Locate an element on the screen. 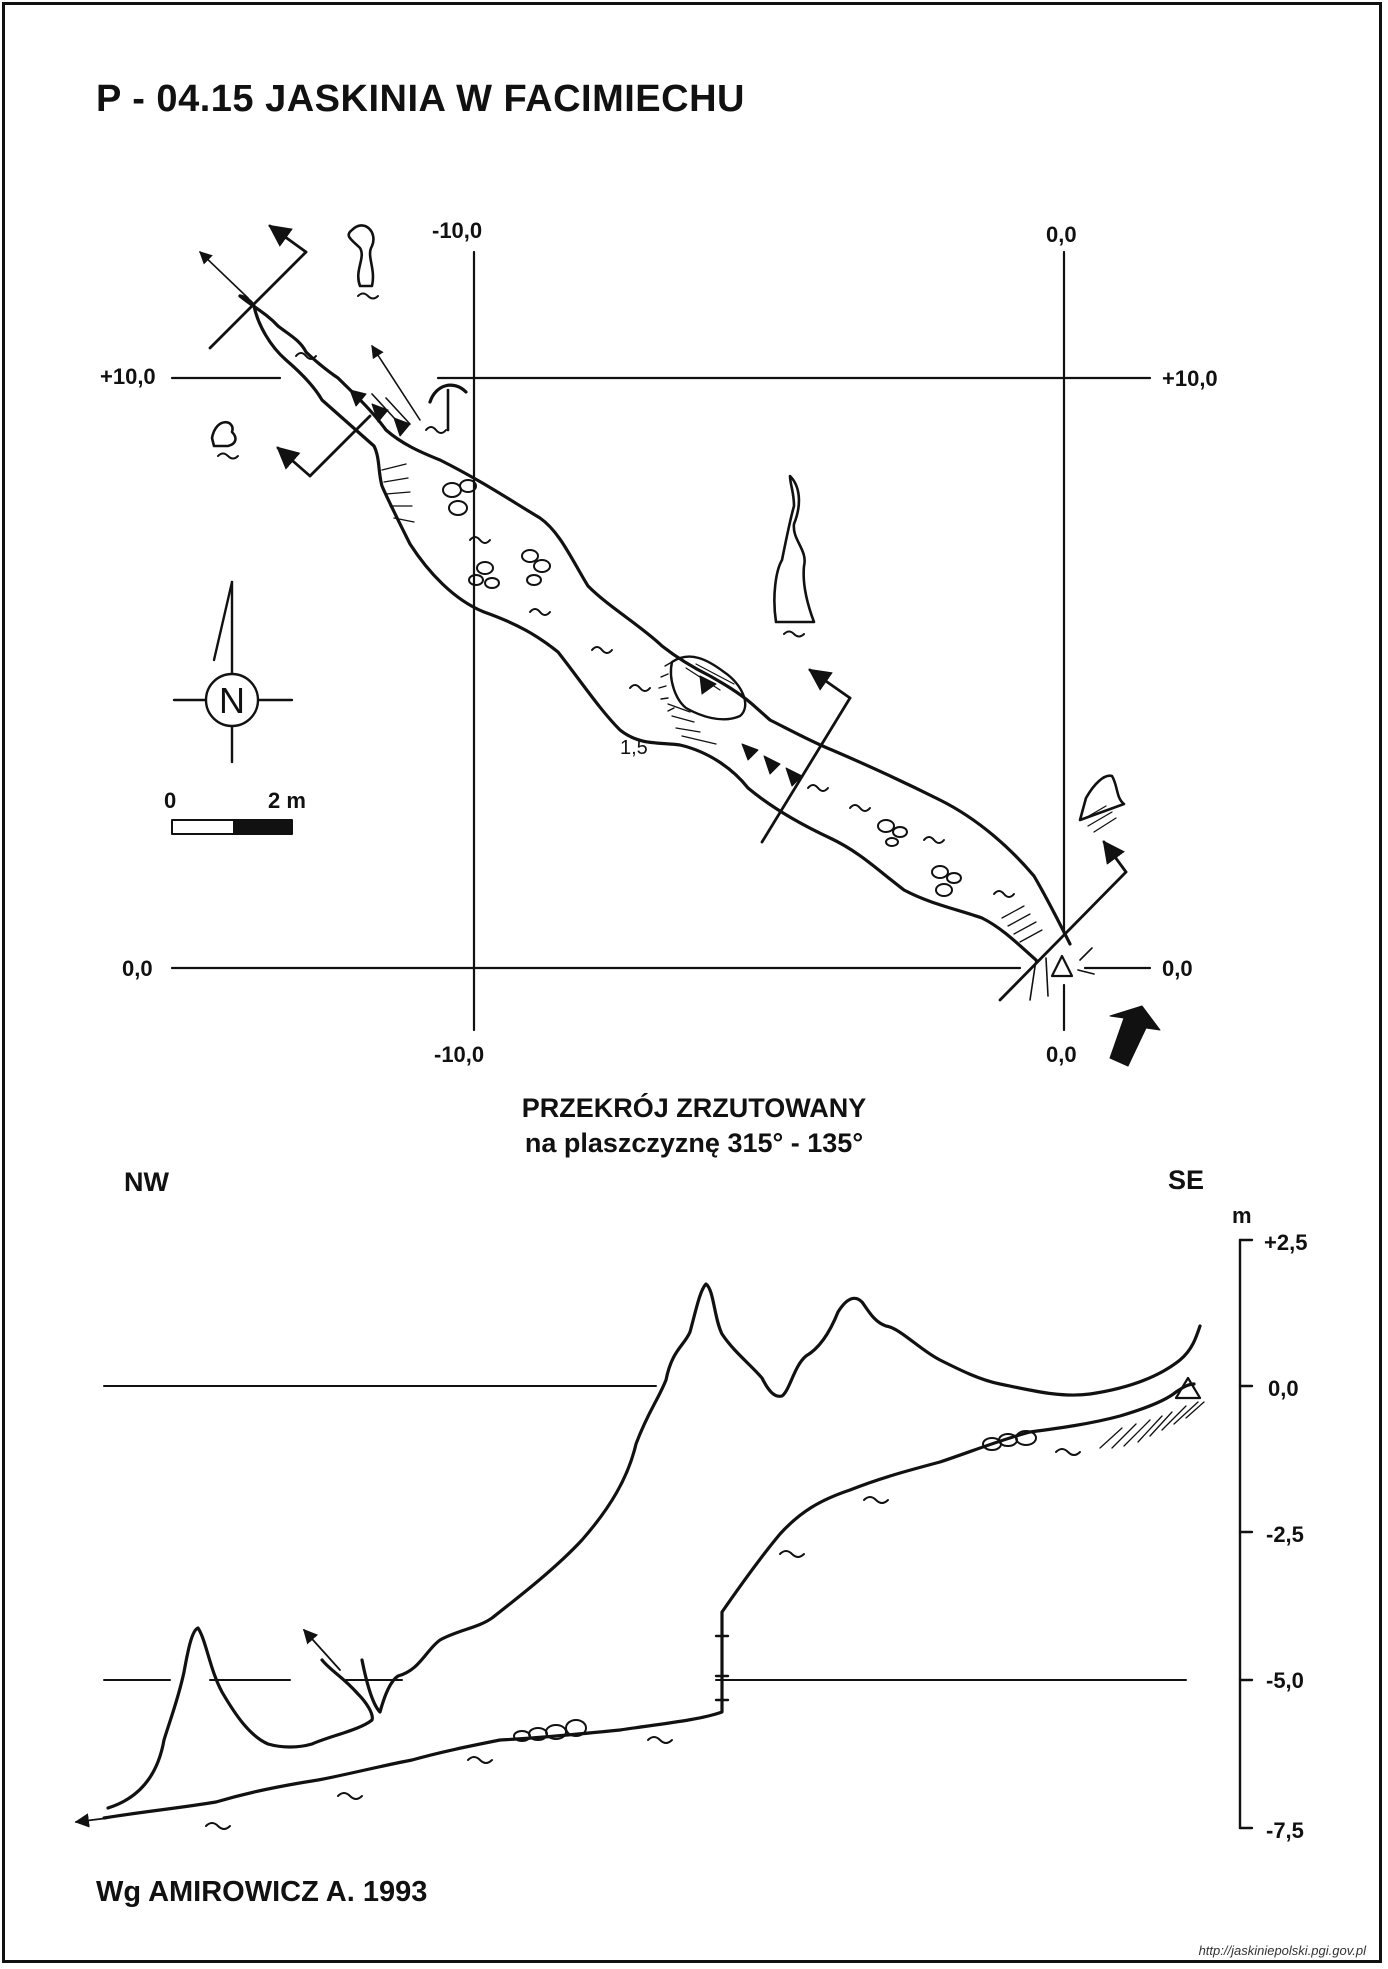 The image size is (1388, 1969). scale-label-start: 0 is located at coordinates (170, 800).